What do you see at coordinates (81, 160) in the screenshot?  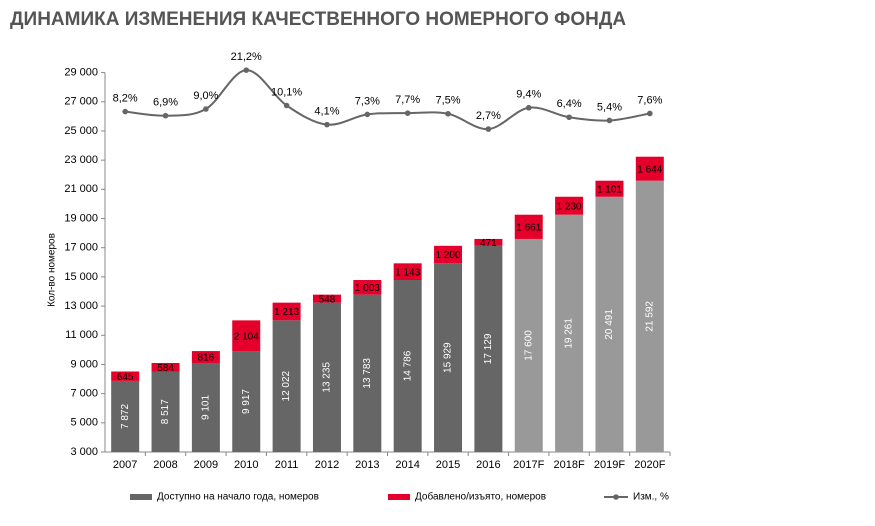 I see `y-tick-label: 23 000` at bounding box center [81, 160].